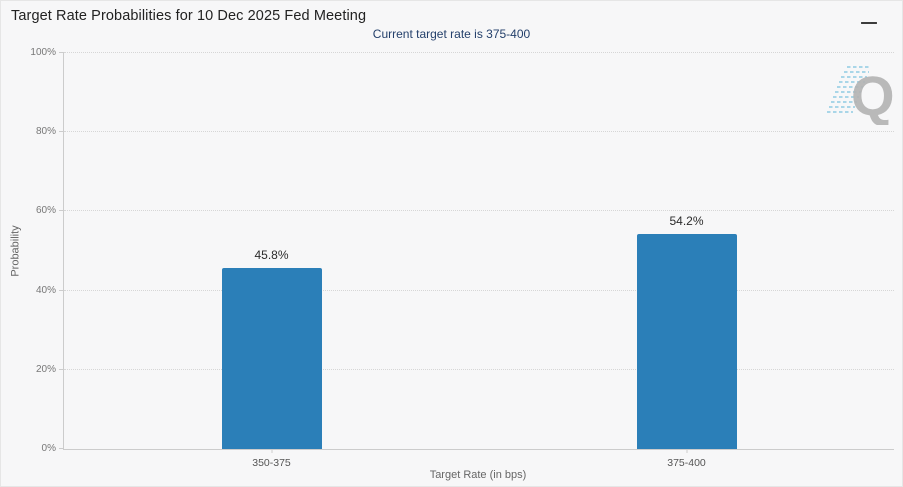 Image resolution: width=903 pixels, height=487 pixels. What do you see at coordinates (45, 132) in the screenshot?
I see `y-tick-label: 80%` at bounding box center [45, 132].